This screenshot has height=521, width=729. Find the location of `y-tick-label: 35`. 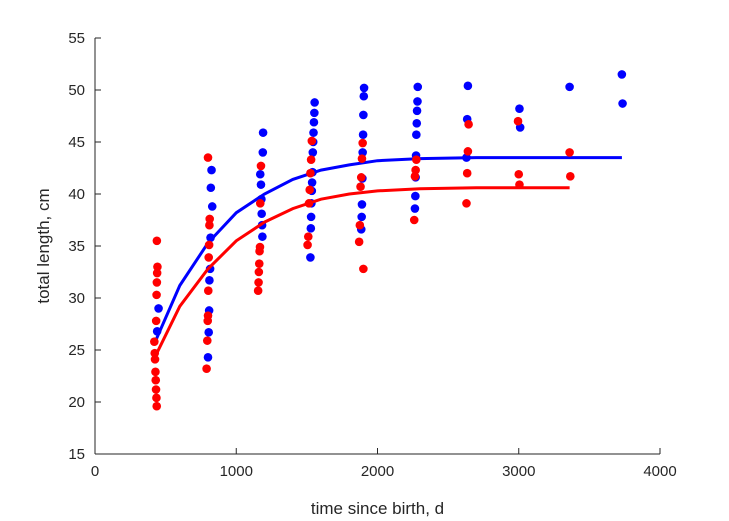

y-tick-label: 35 is located at coordinates (76, 246).